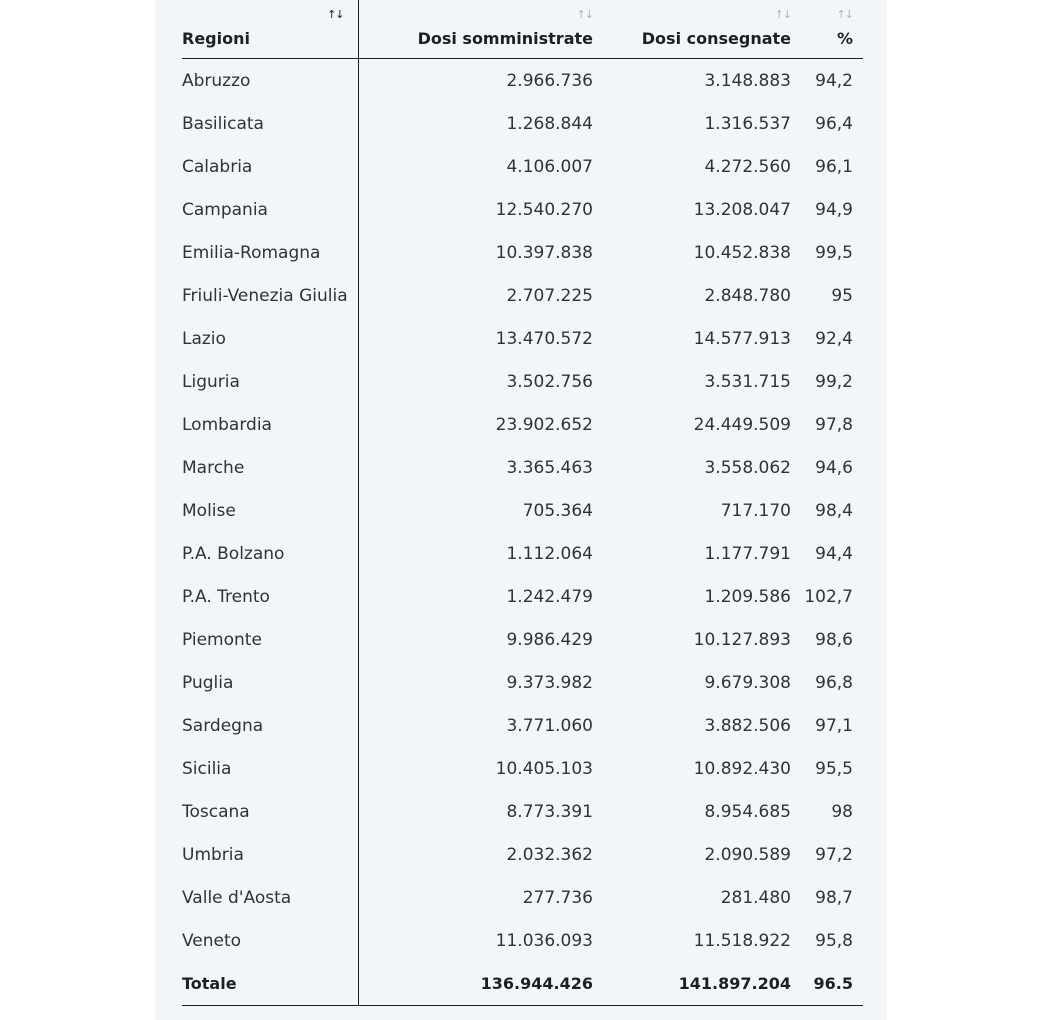 The height and width of the screenshot is (1020, 1063). I want to click on cell-administered: 3.502.756, so click(549, 381).